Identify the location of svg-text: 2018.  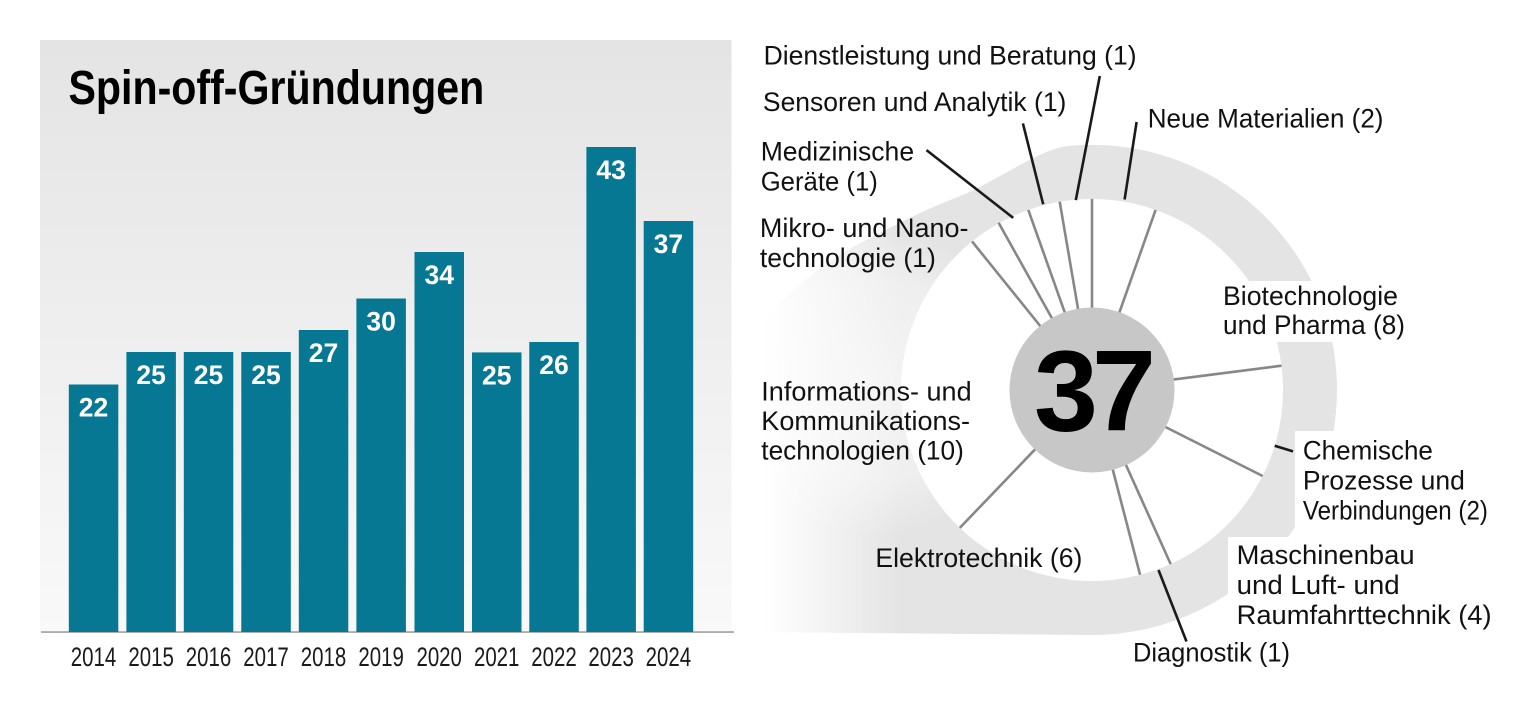
(324, 657).